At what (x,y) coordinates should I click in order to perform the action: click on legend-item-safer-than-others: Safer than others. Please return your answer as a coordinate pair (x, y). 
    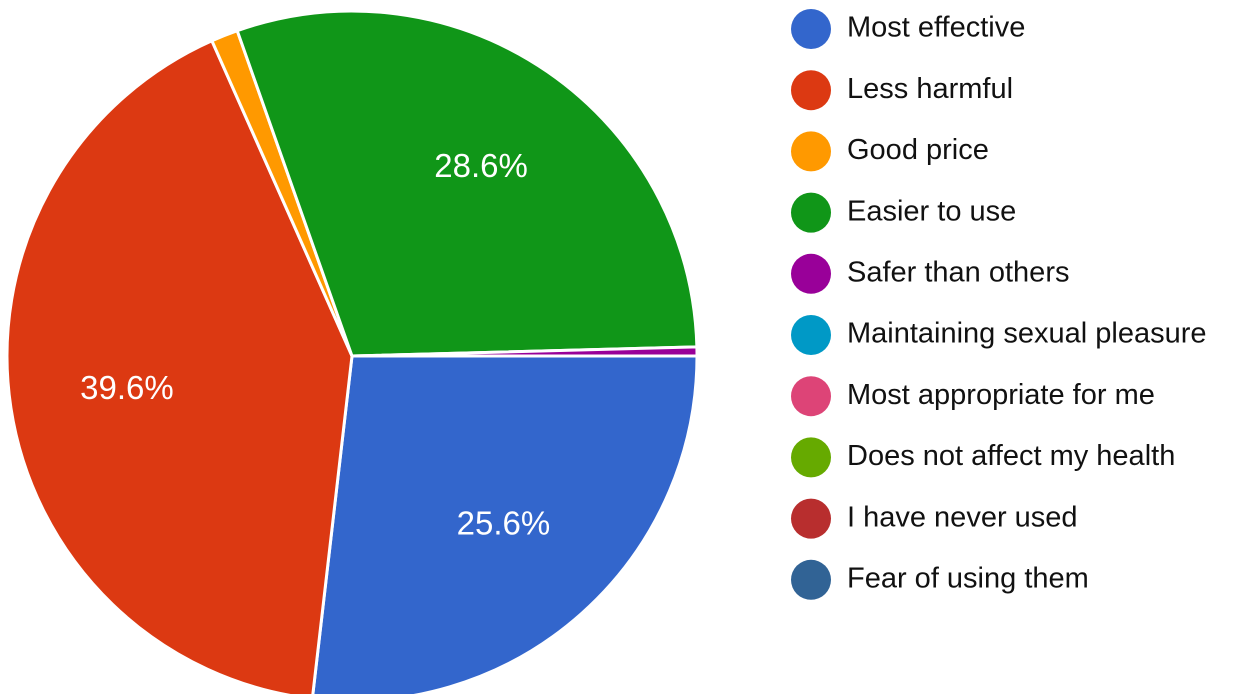
    Looking at the image, I should click on (930, 273).